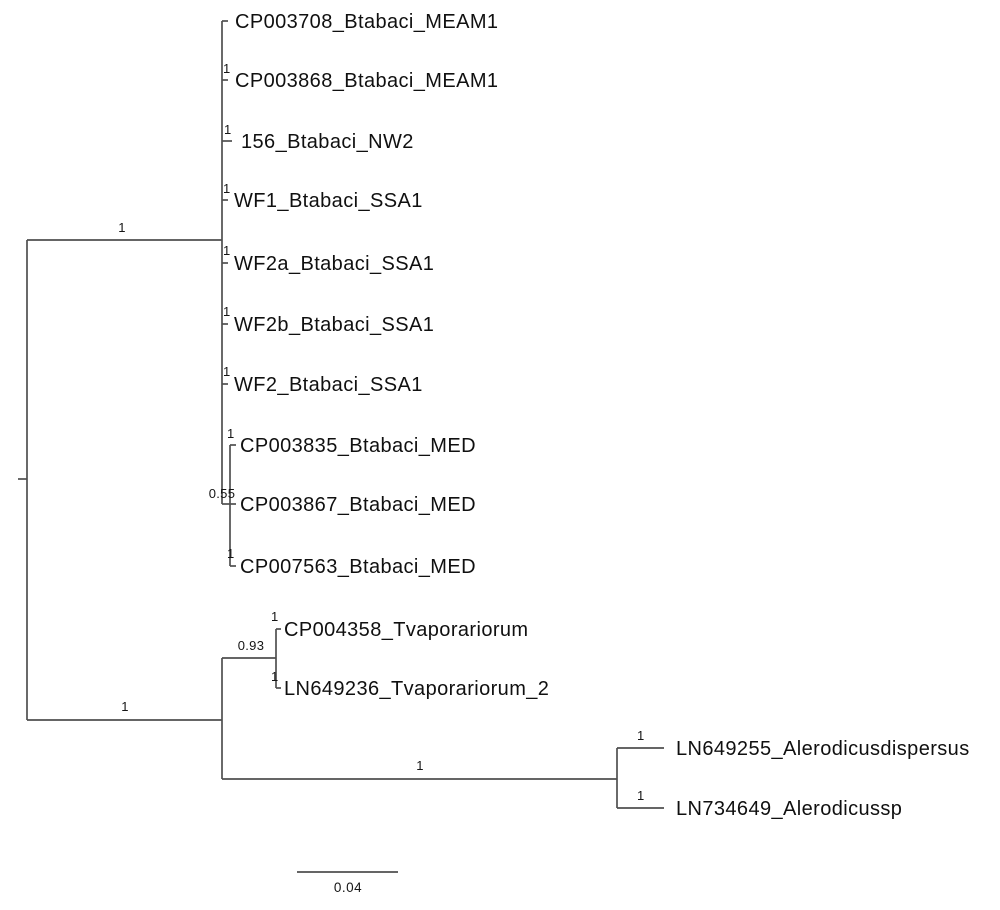 The width and height of the screenshot is (1000, 910). Describe the element at coordinates (789, 809) in the screenshot. I see `tip-label: LN734649_Alerodicussp` at that location.